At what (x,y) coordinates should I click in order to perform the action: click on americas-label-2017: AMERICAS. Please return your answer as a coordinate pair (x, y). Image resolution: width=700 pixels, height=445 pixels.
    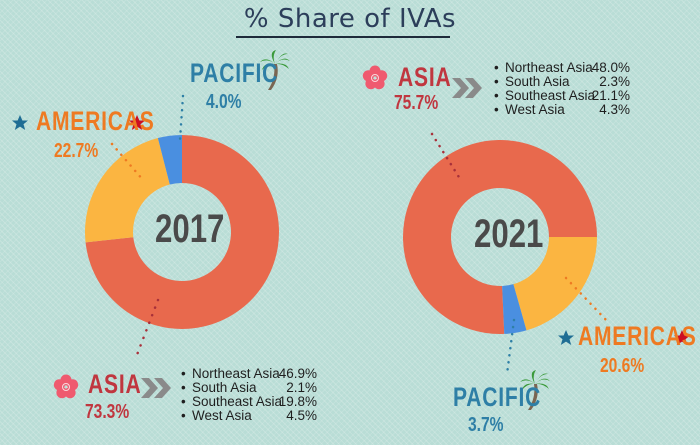
    Looking at the image, I should click on (112, 121).